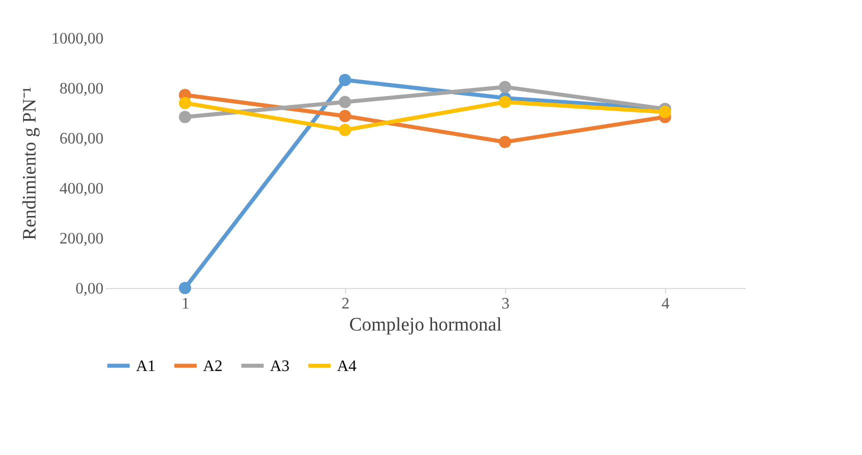 This screenshot has height=455, width=862. I want to click on x-tick-label: 2, so click(346, 304).